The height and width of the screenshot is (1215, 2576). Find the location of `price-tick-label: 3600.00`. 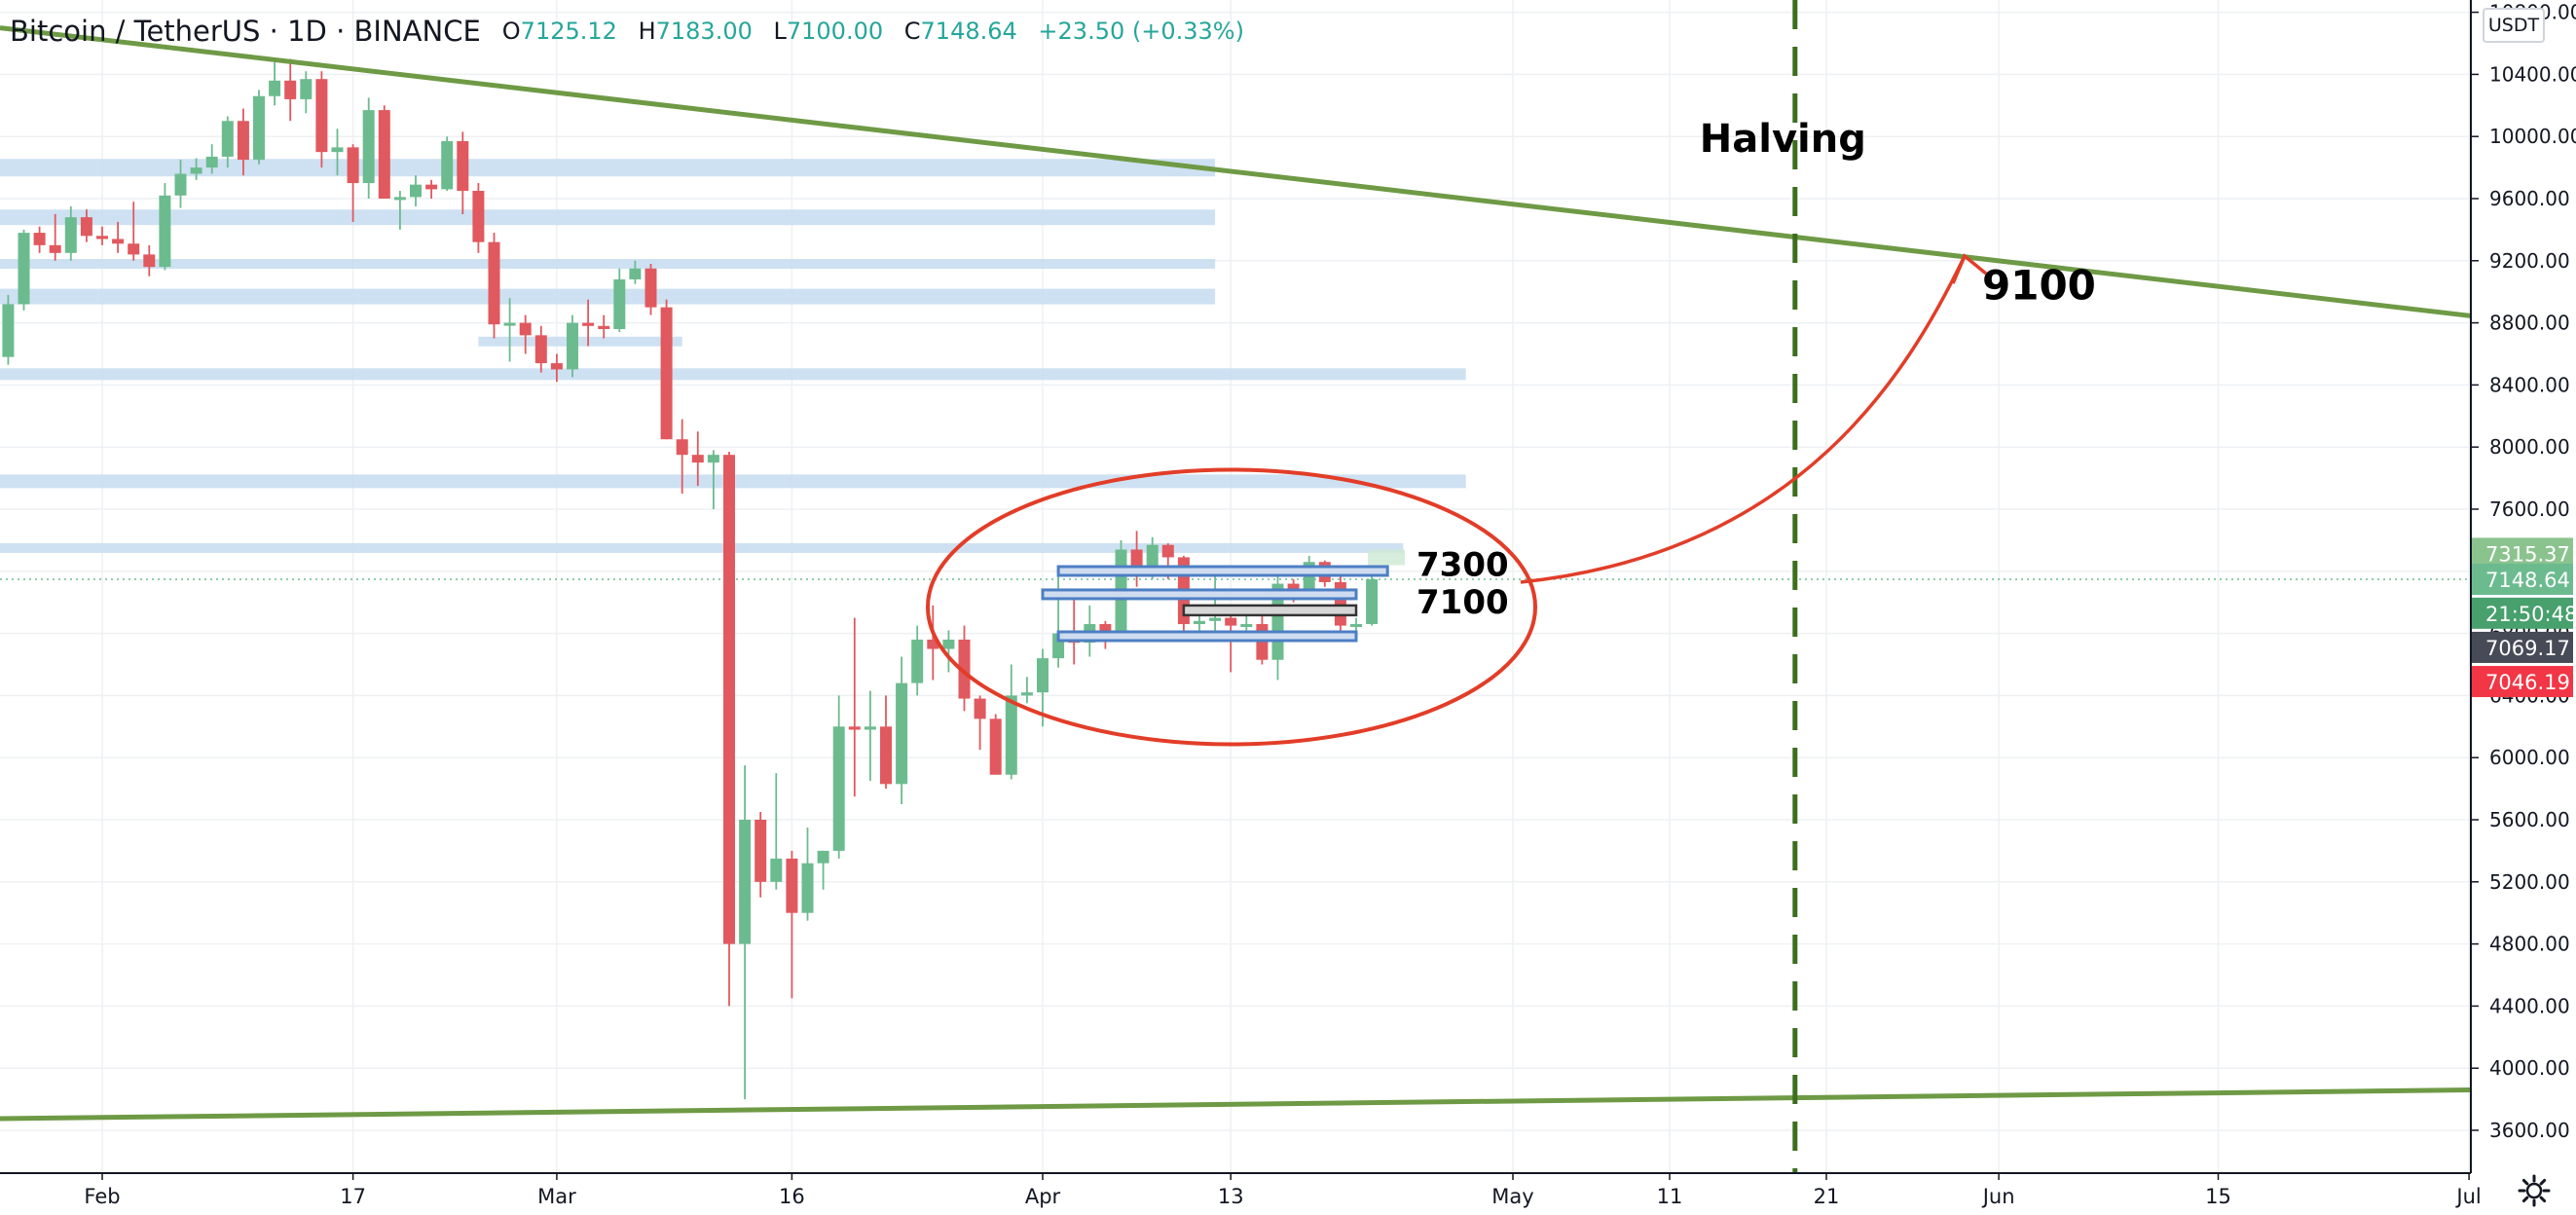

price-tick-label: 3600.00 is located at coordinates (2529, 1130).